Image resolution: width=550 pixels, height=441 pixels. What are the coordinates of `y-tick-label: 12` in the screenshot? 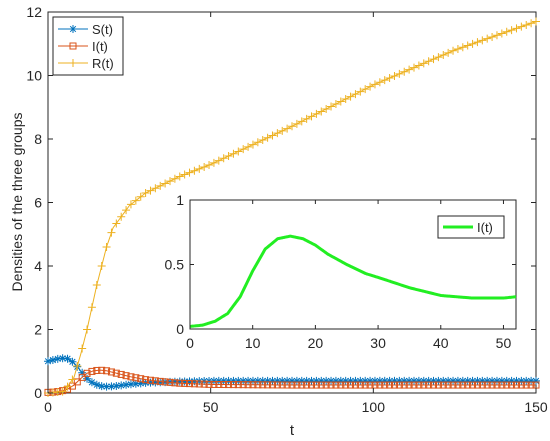 It's located at (34, 12).